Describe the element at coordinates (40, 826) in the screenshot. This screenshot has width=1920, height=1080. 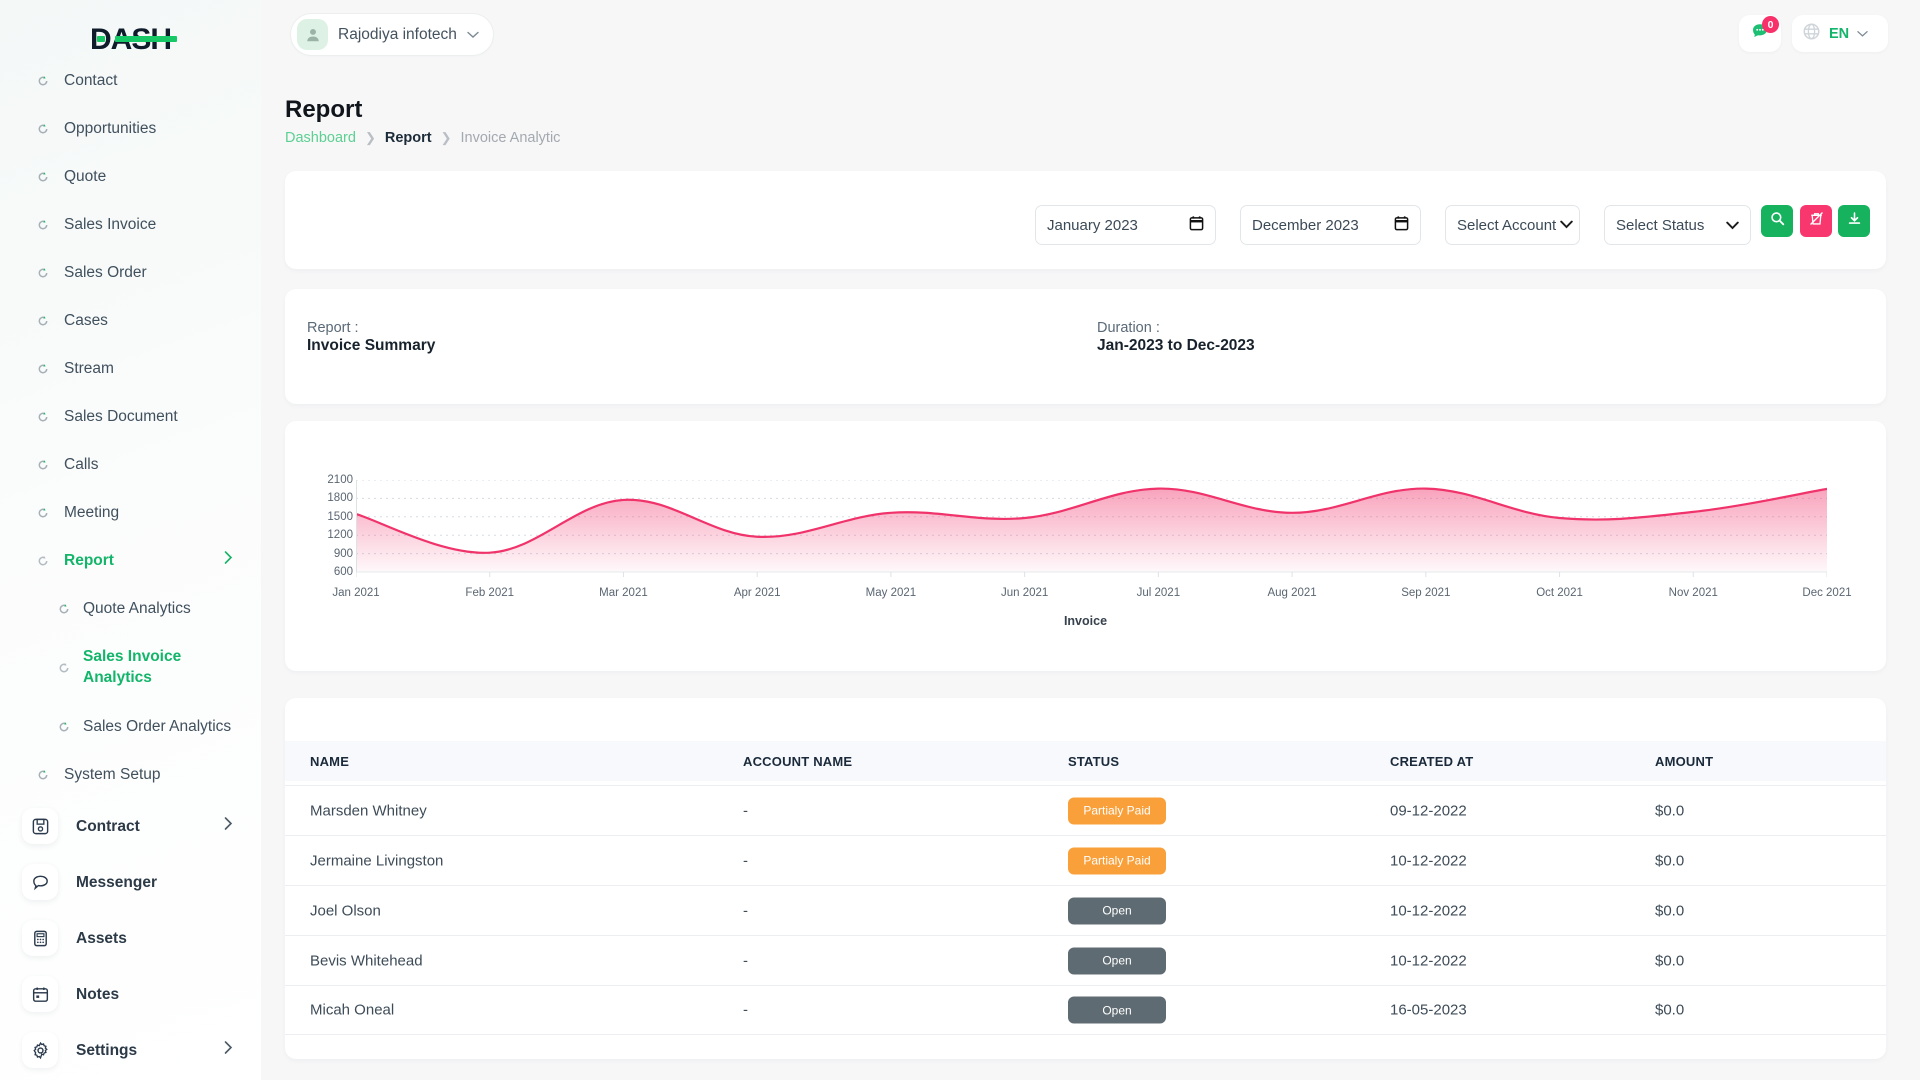
I see `save-disk-icon` at that location.